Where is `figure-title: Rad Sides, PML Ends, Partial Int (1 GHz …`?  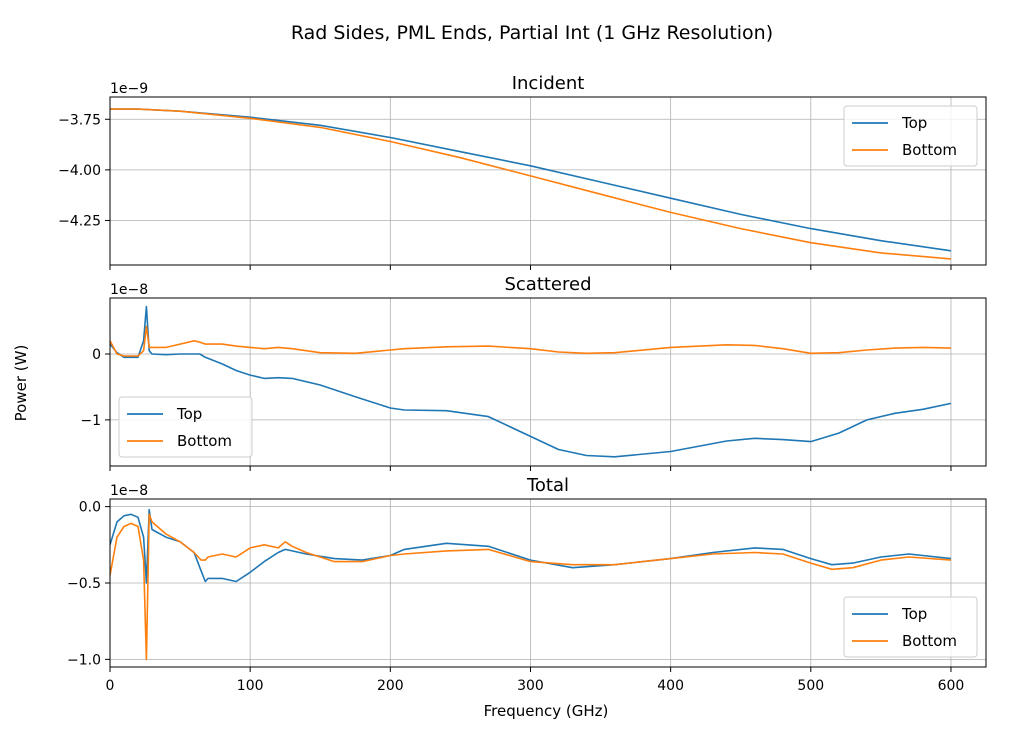
figure-title: Rad Sides, PML Ends, Partial Int (1 GHz … is located at coordinates (532, 33).